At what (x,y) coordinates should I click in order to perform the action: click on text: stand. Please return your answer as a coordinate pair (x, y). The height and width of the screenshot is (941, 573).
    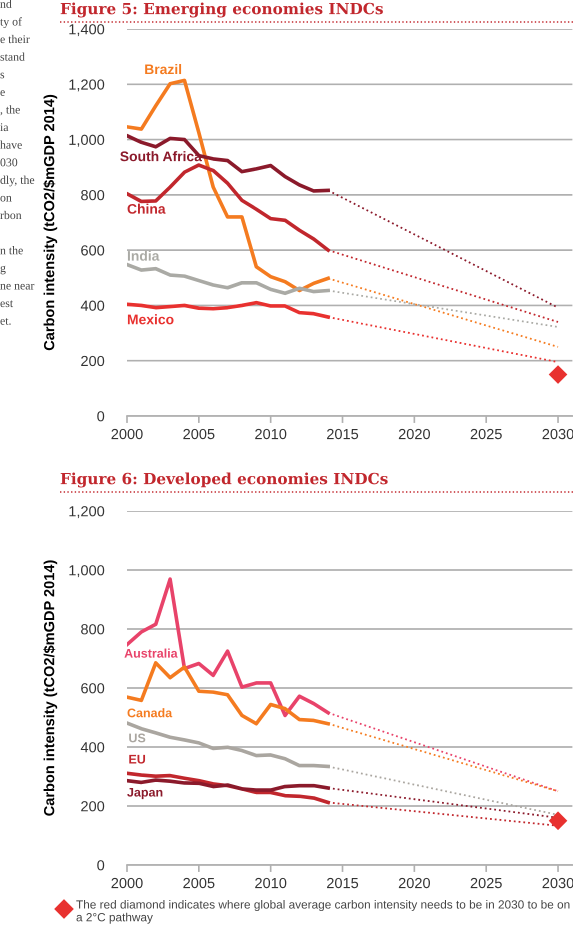
    Looking at the image, I should click on (12, 56).